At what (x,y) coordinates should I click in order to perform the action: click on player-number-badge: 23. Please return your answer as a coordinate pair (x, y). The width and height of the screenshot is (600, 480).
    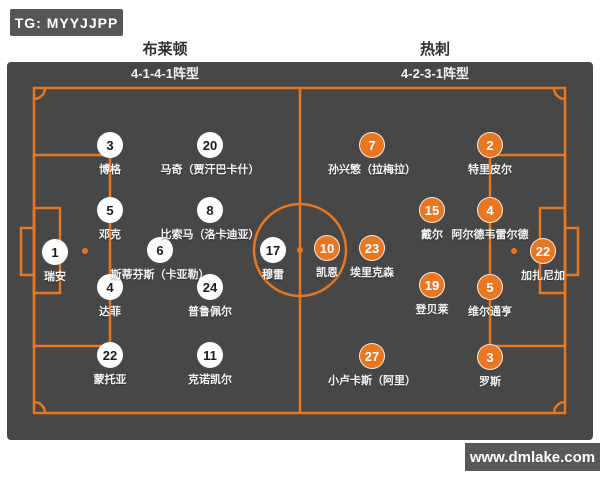
    Looking at the image, I should click on (372, 248).